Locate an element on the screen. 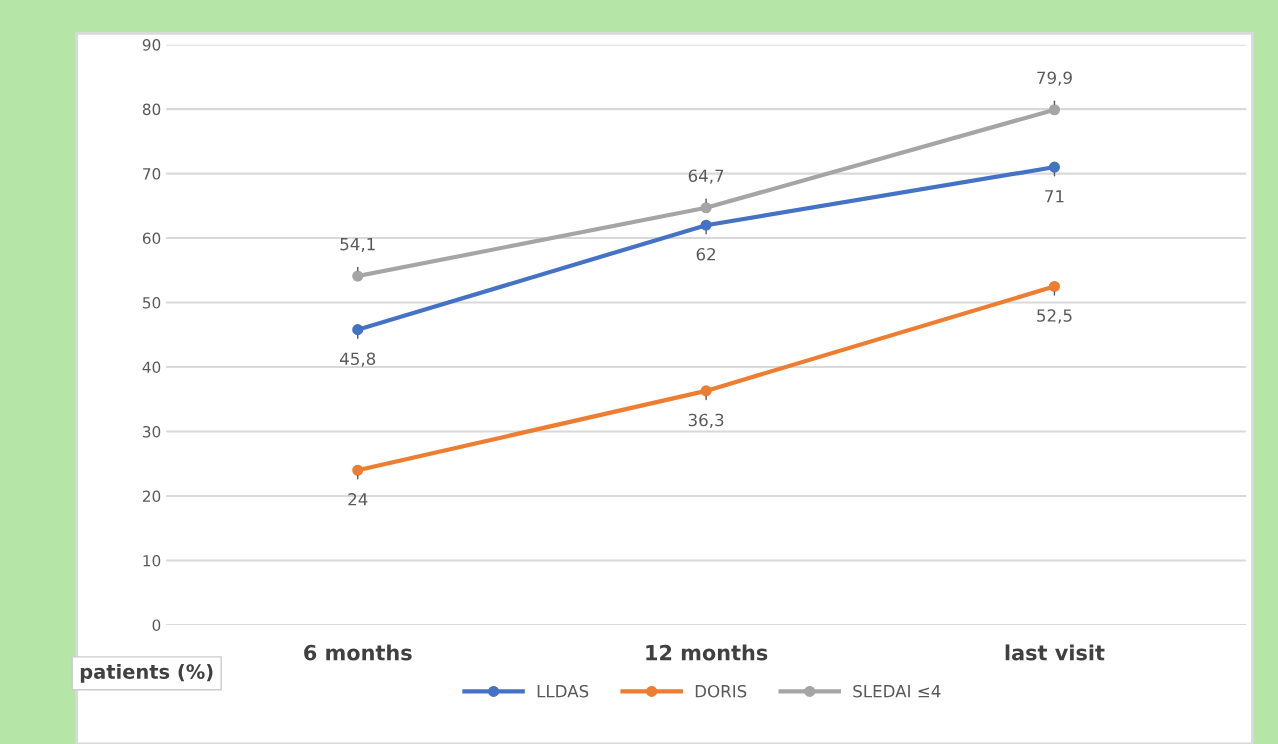 This screenshot has width=1278, height=744. y-tick-label: 0 is located at coordinates (156, 625).